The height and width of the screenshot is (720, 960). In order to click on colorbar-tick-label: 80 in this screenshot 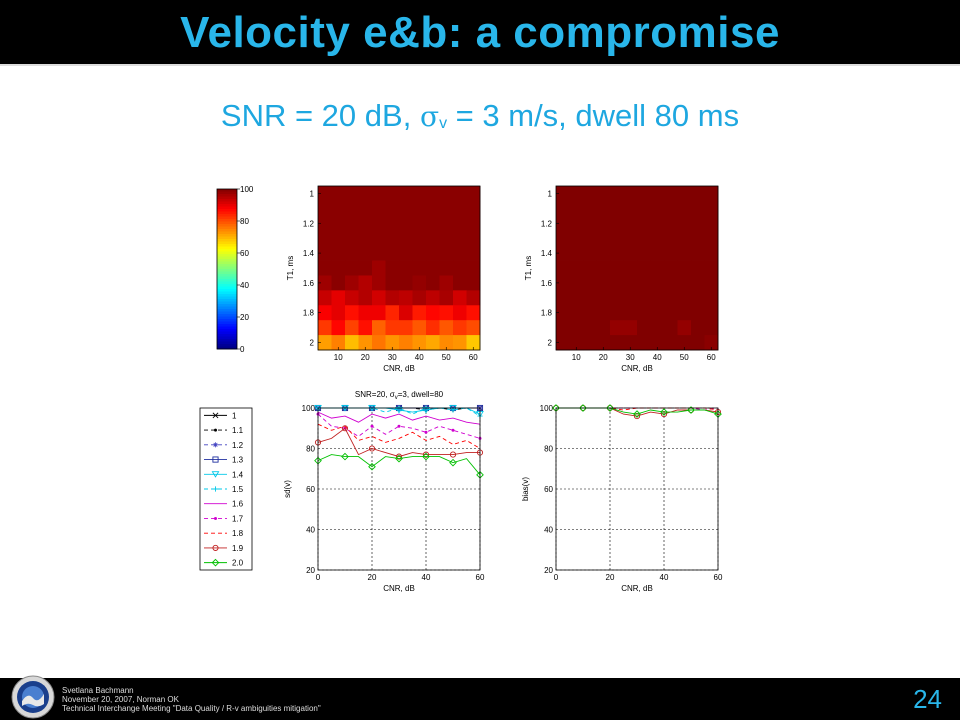, I will do `click(244, 221)`.